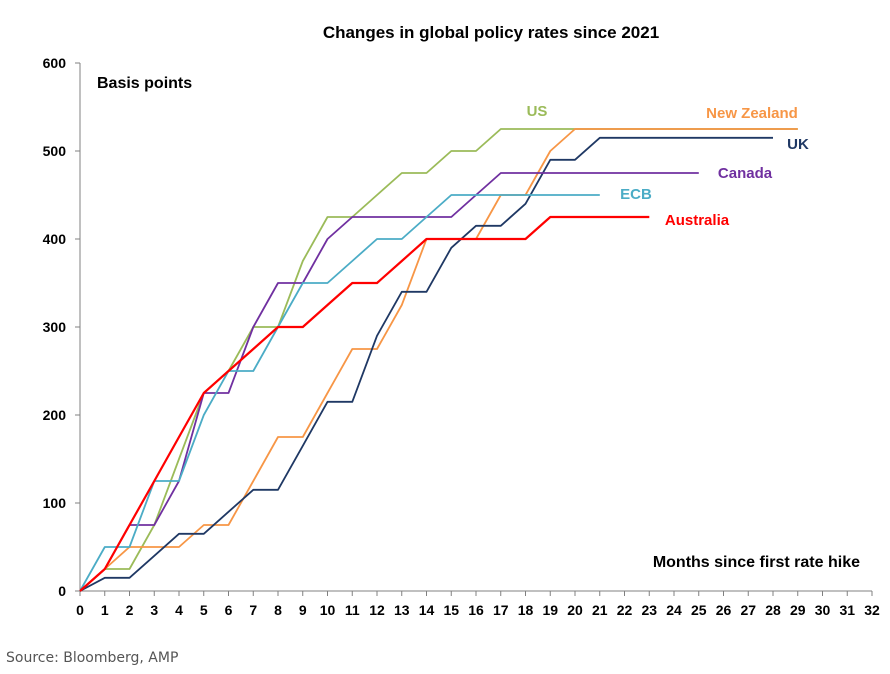 This screenshot has height=674, width=890. I want to click on x-tick-label: 20, so click(575, 610).